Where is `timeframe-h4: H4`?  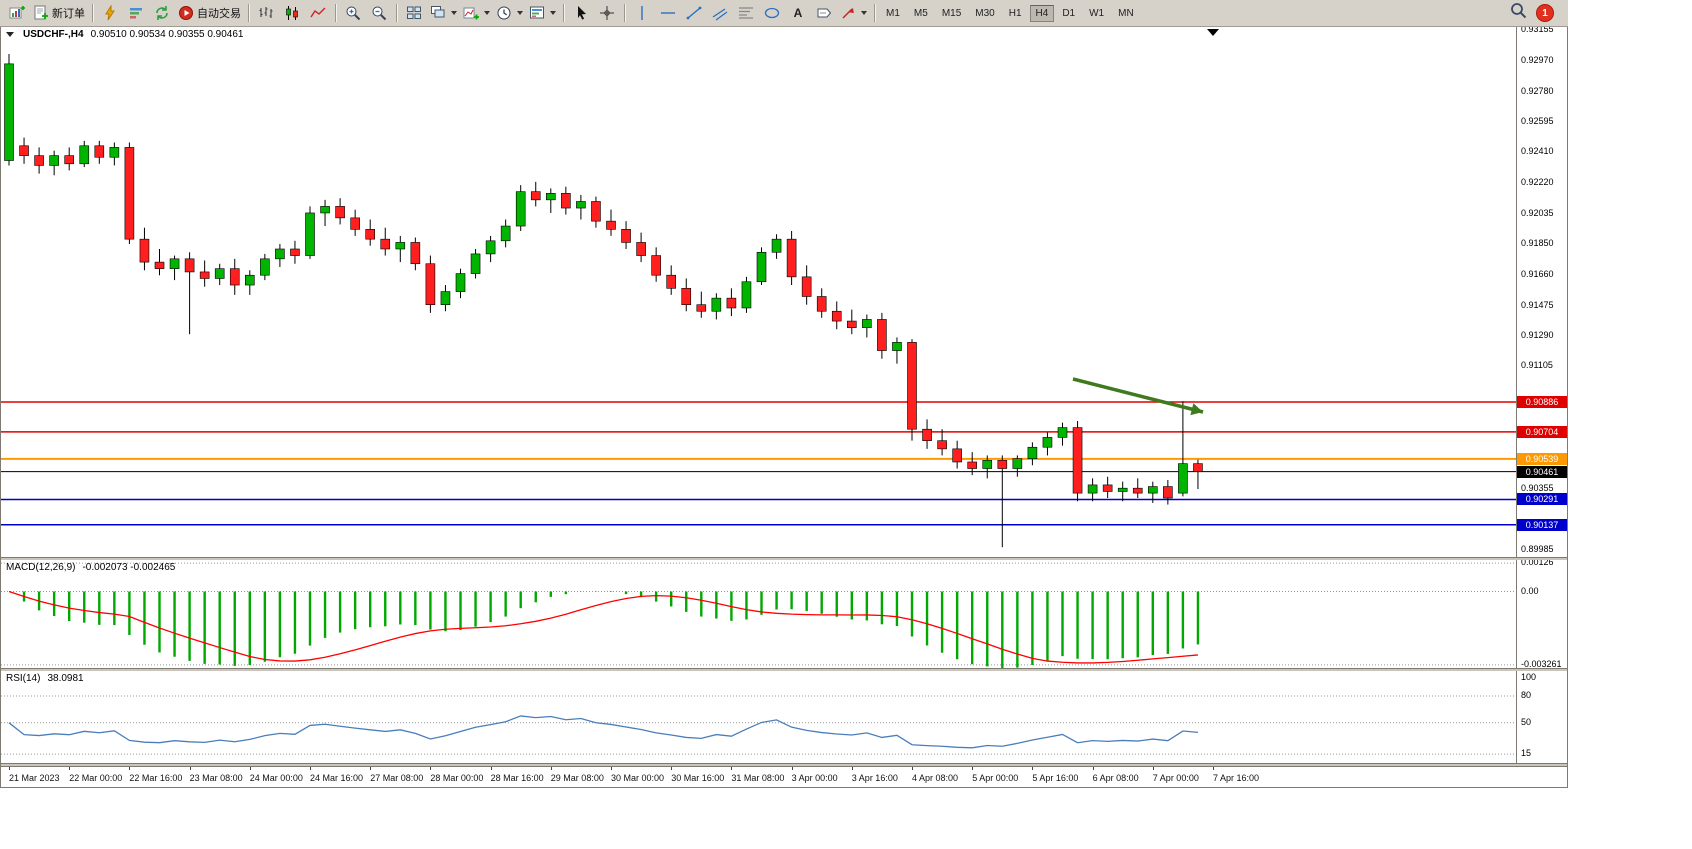 timeframe-h4: H4 is located at coordinates (1042, 13).